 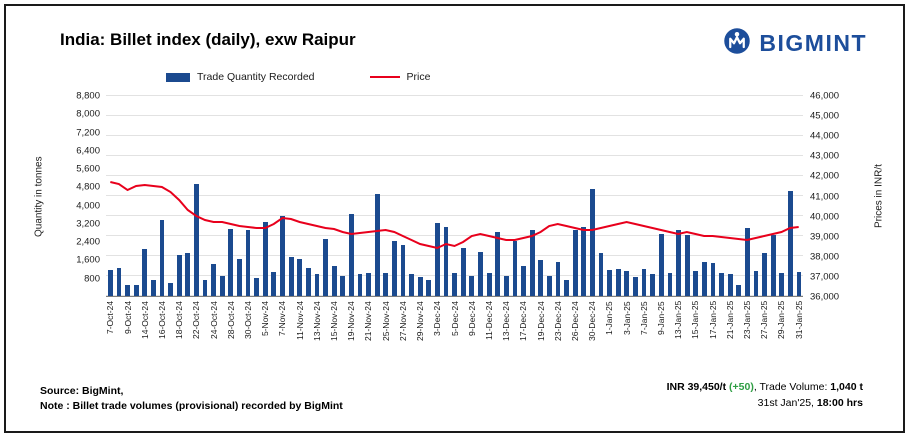 What do you see at coordinates (696, 387) in the screenshot?
I see `latest-price: INR 39,450/t` at bounding box center [696, 387].